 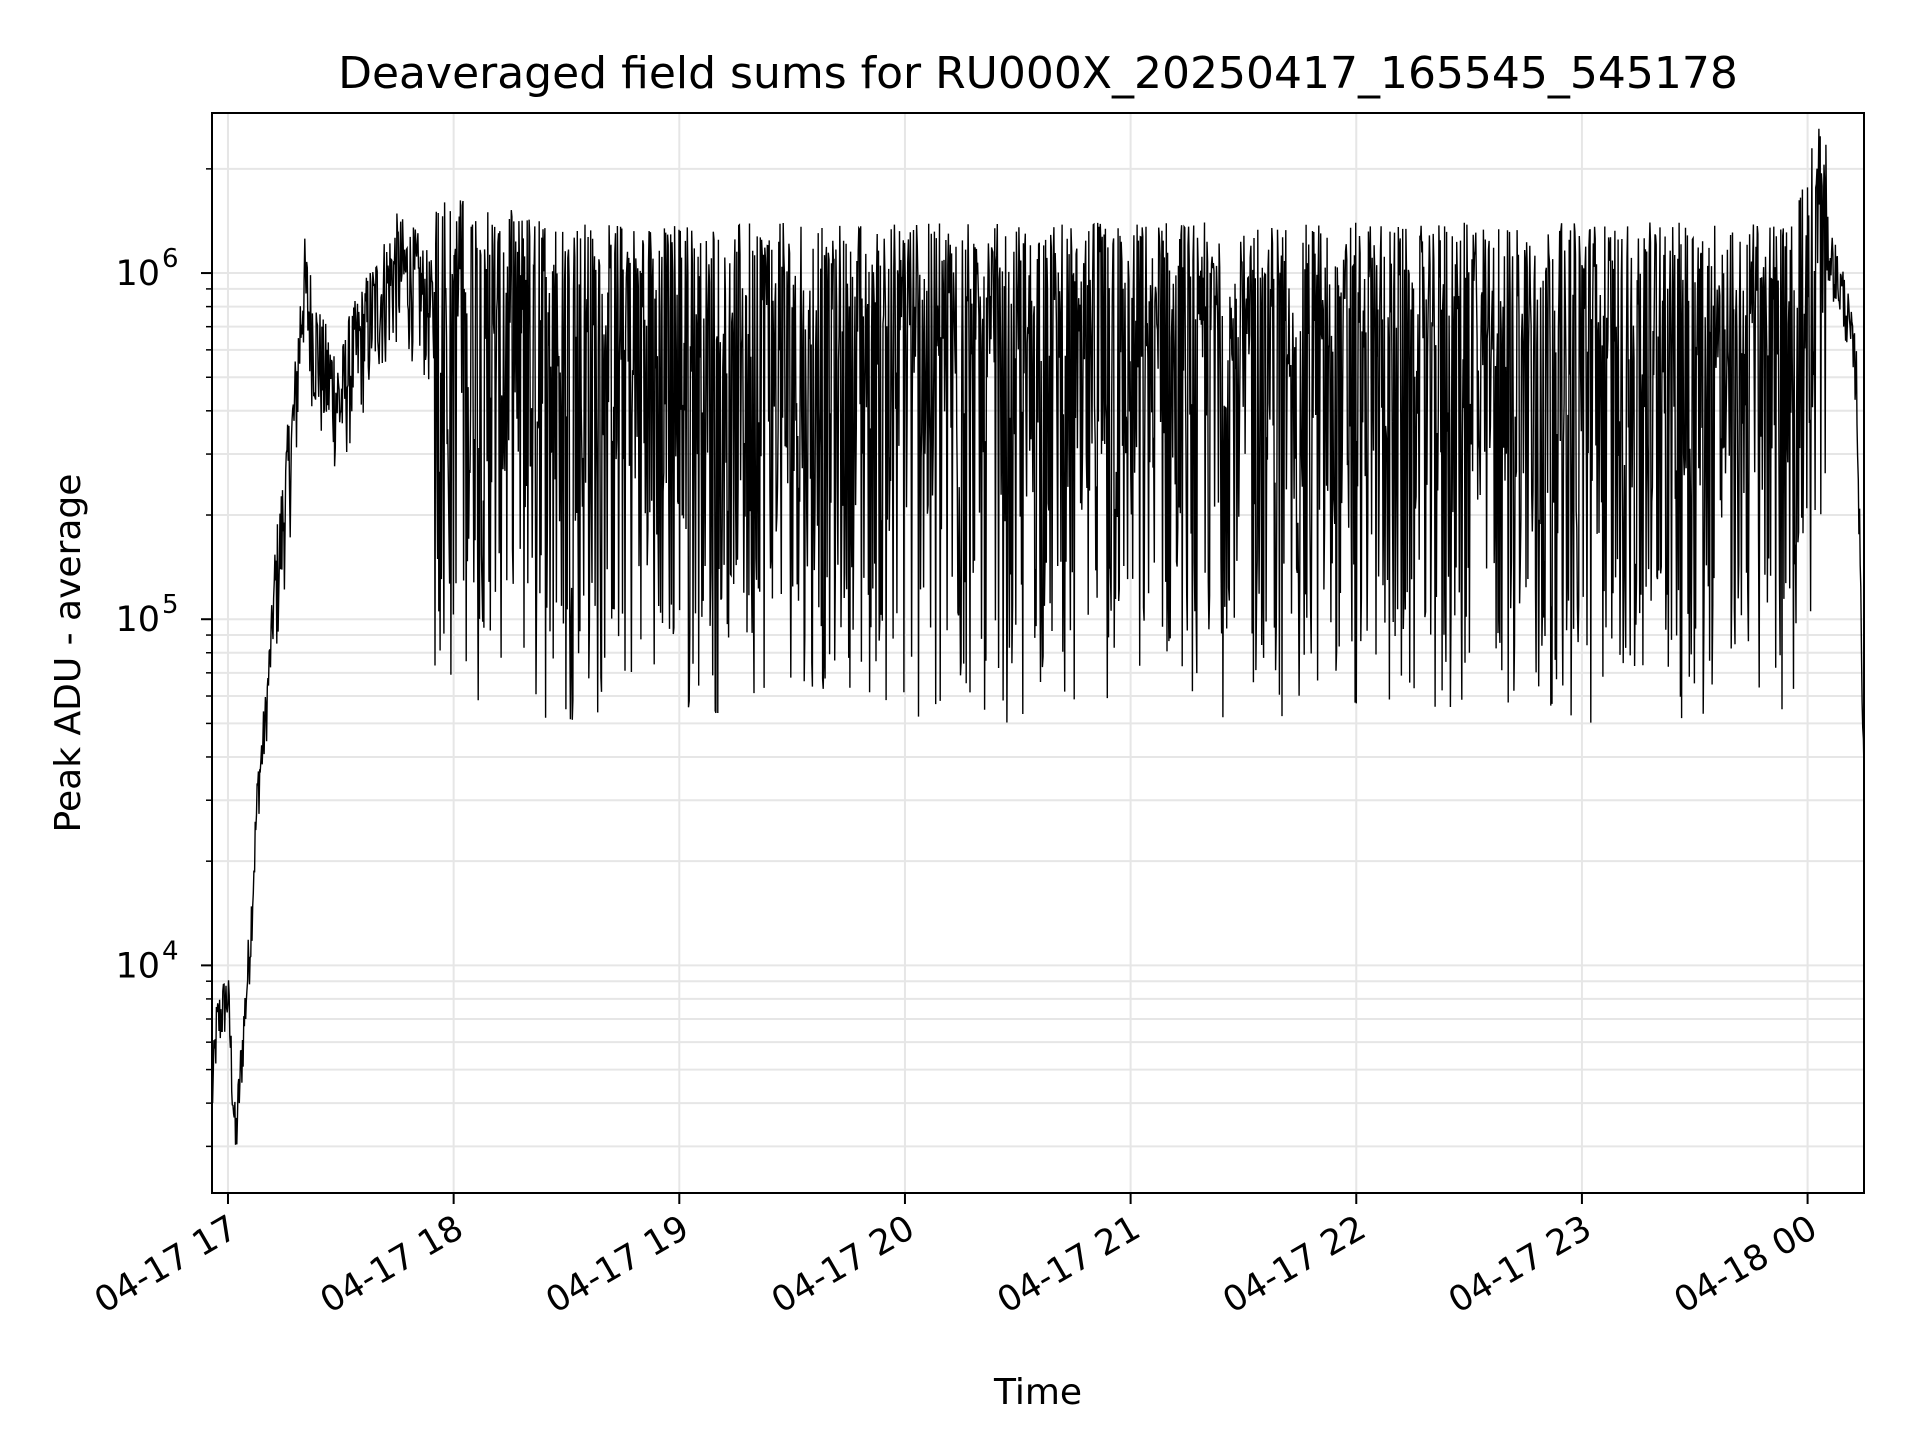 What do you see at coordinates (68, 653) in the screenshot?
I see `y-axis-label: Peak ADU - average` at bounding box center [68, 653].